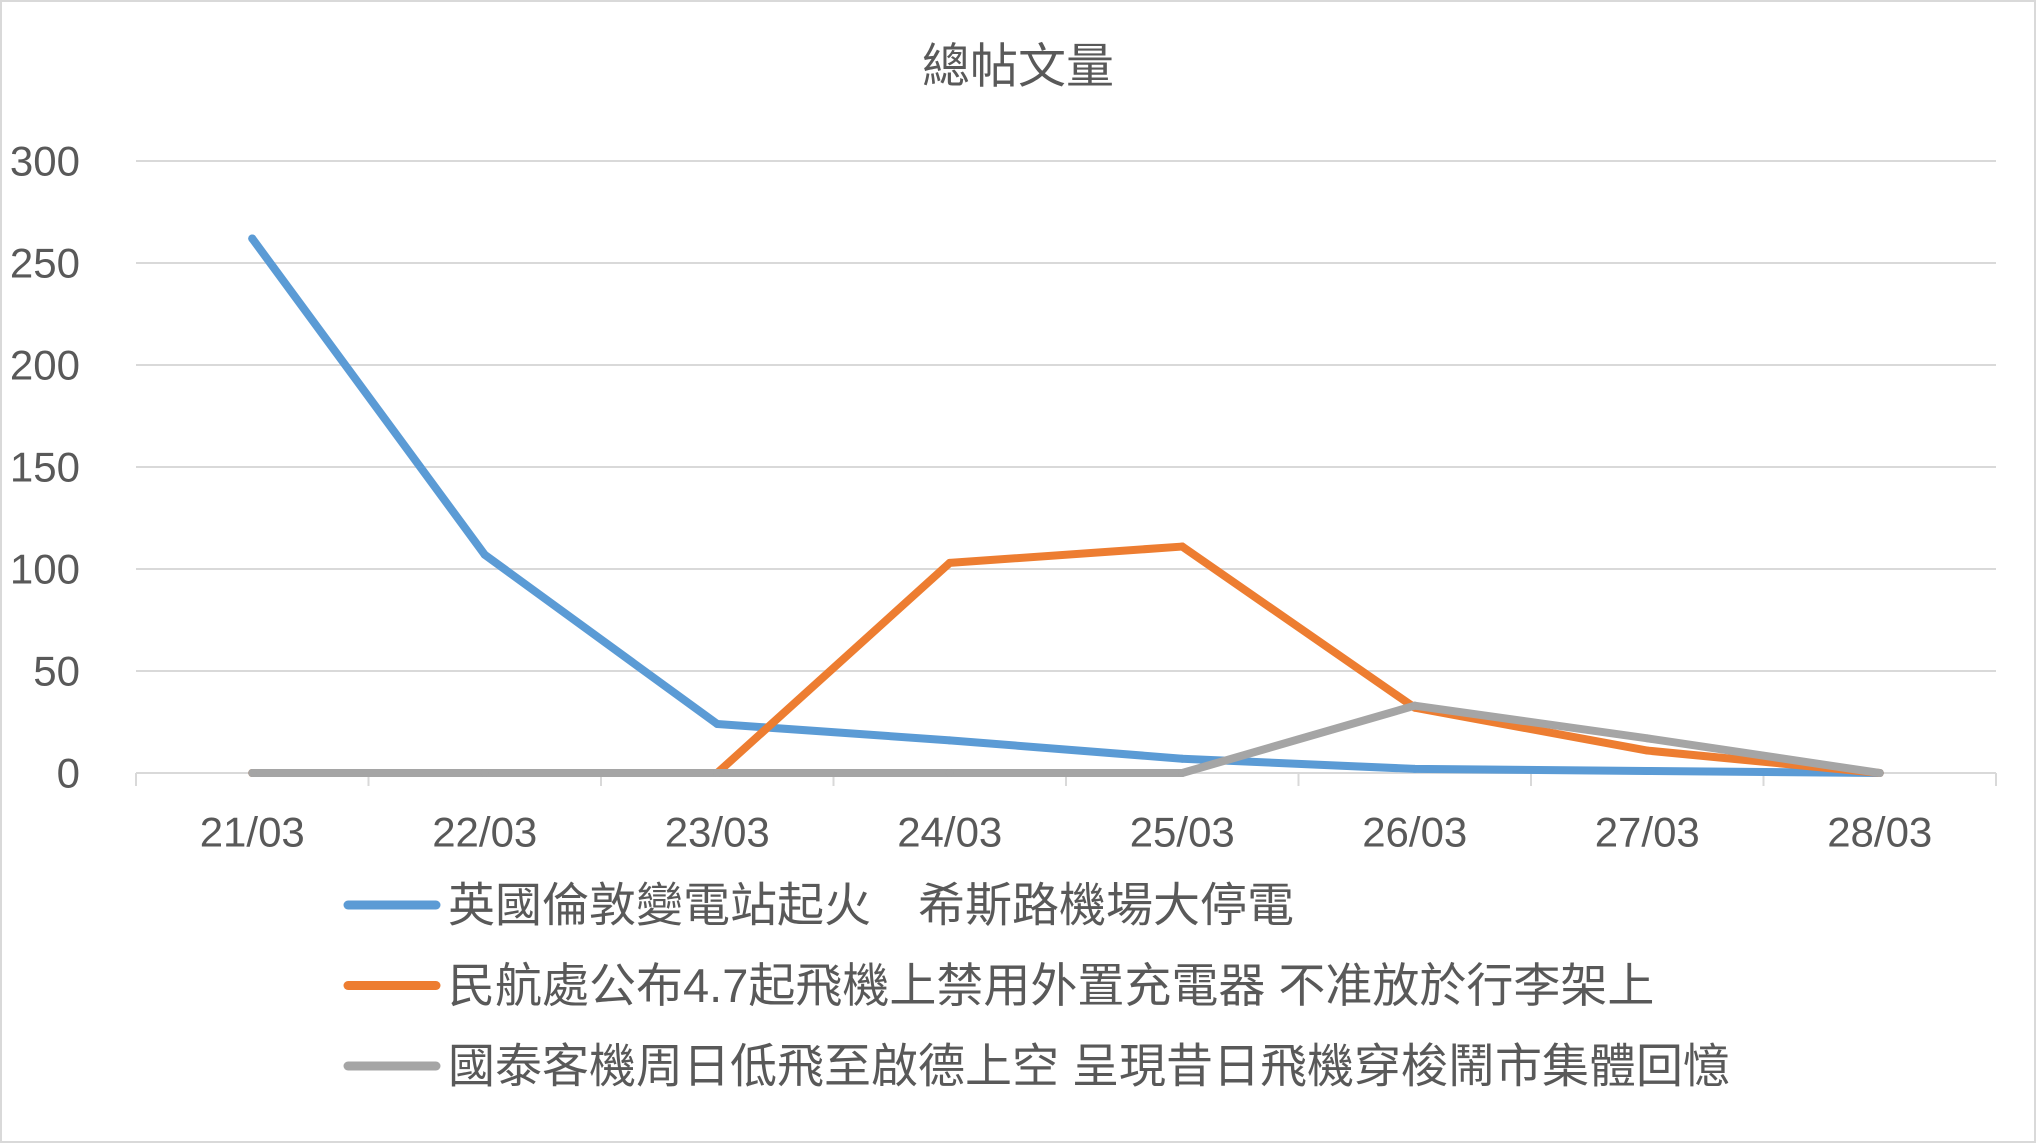 The image size is (2036, 1143). Describe the element at coordinates (56, 671) in the screenshot. I see `y-tick-label-50: 50` at that location.